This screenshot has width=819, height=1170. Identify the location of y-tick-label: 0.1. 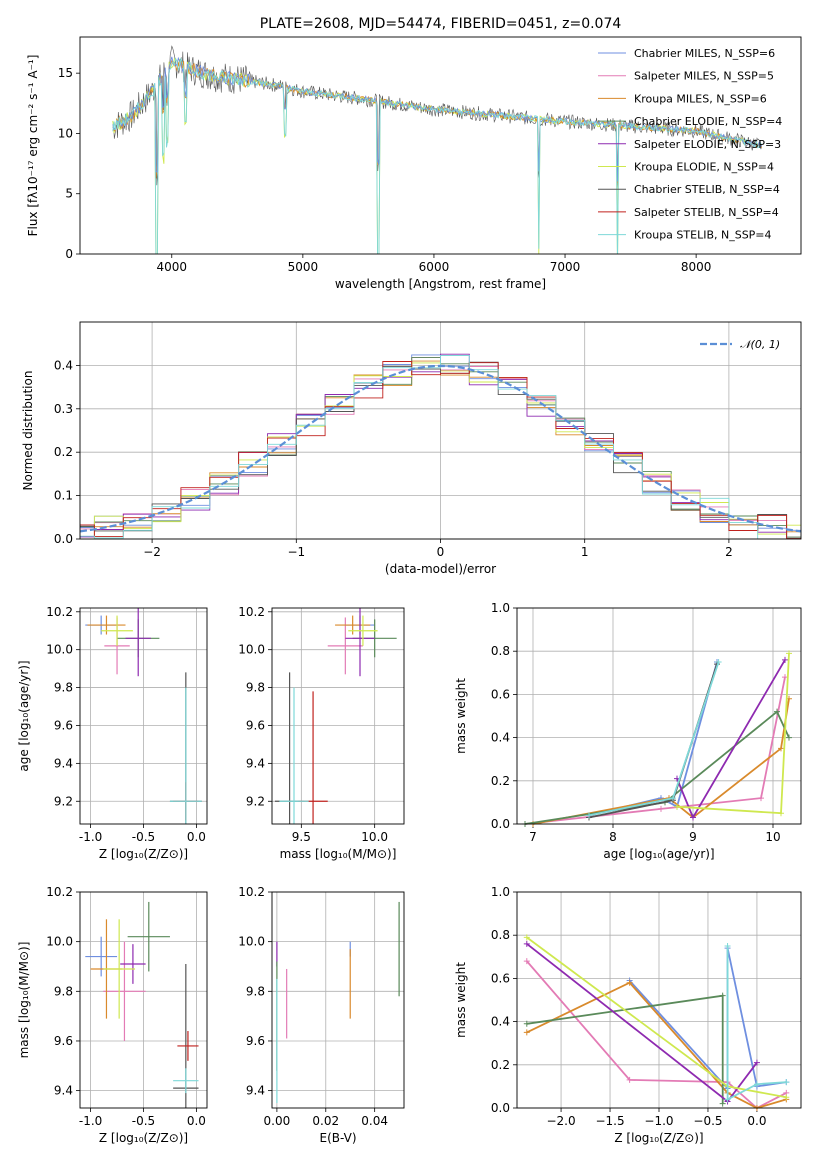
(63, 496).